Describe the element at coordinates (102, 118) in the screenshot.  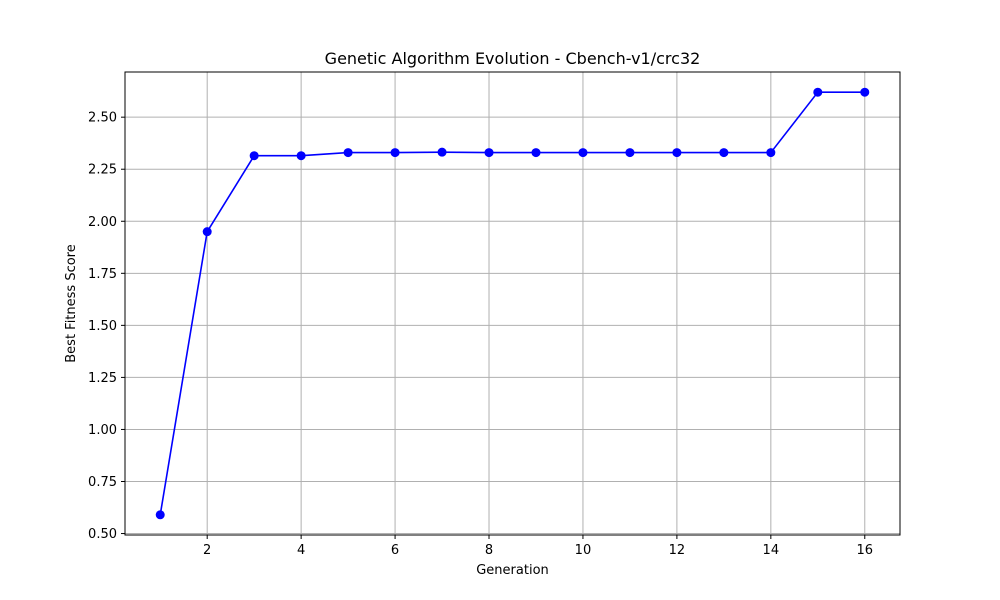
I see `y-tick-label: 2.50` at that location.